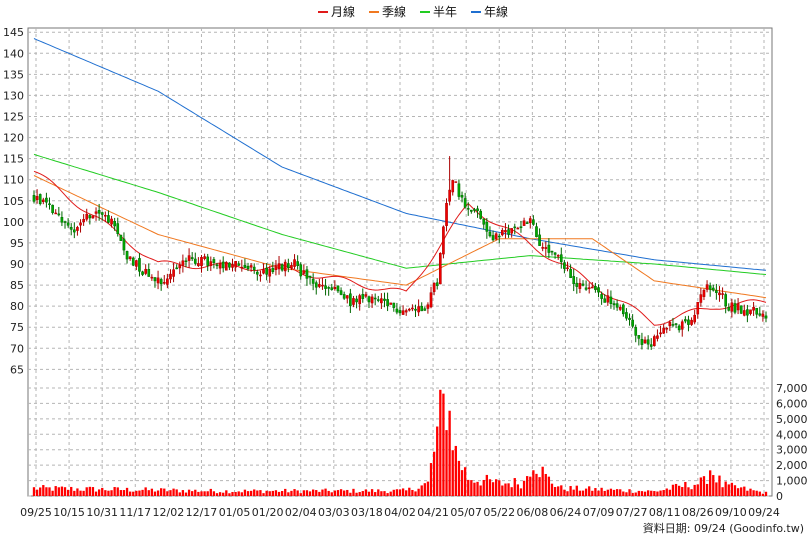  What do you see at coordinates (102, 512) in the screenshot?
I see `date-tick-label: 10/31` at bounding box center [102, 512].